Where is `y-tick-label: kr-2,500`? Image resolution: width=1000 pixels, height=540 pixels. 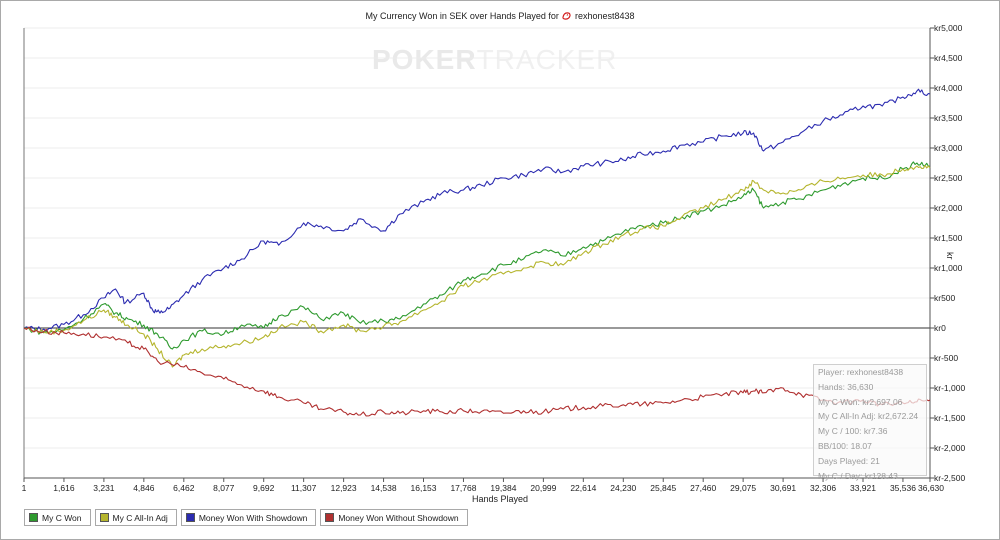 y-tick-label: kr-2,500 is located at coordinates (949, 478).